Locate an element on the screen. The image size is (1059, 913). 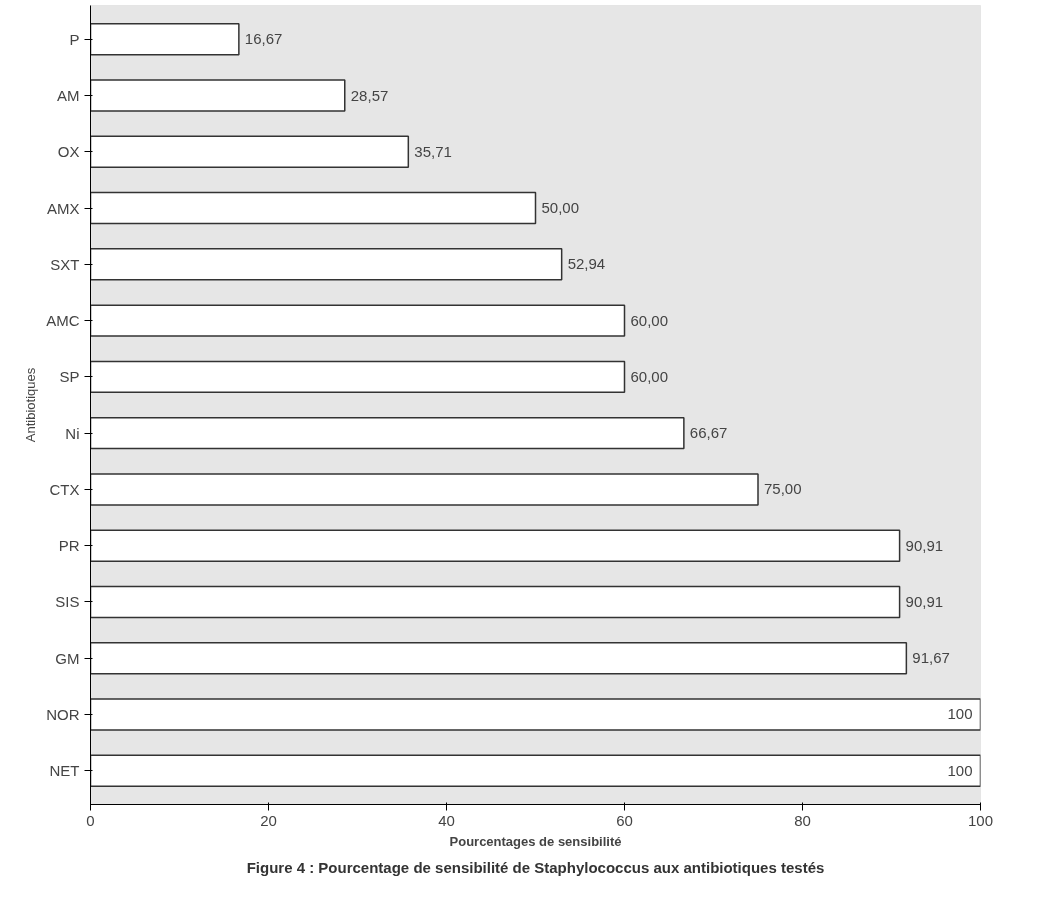
y-tick-label: SIS is located at coordinates (67, 602).